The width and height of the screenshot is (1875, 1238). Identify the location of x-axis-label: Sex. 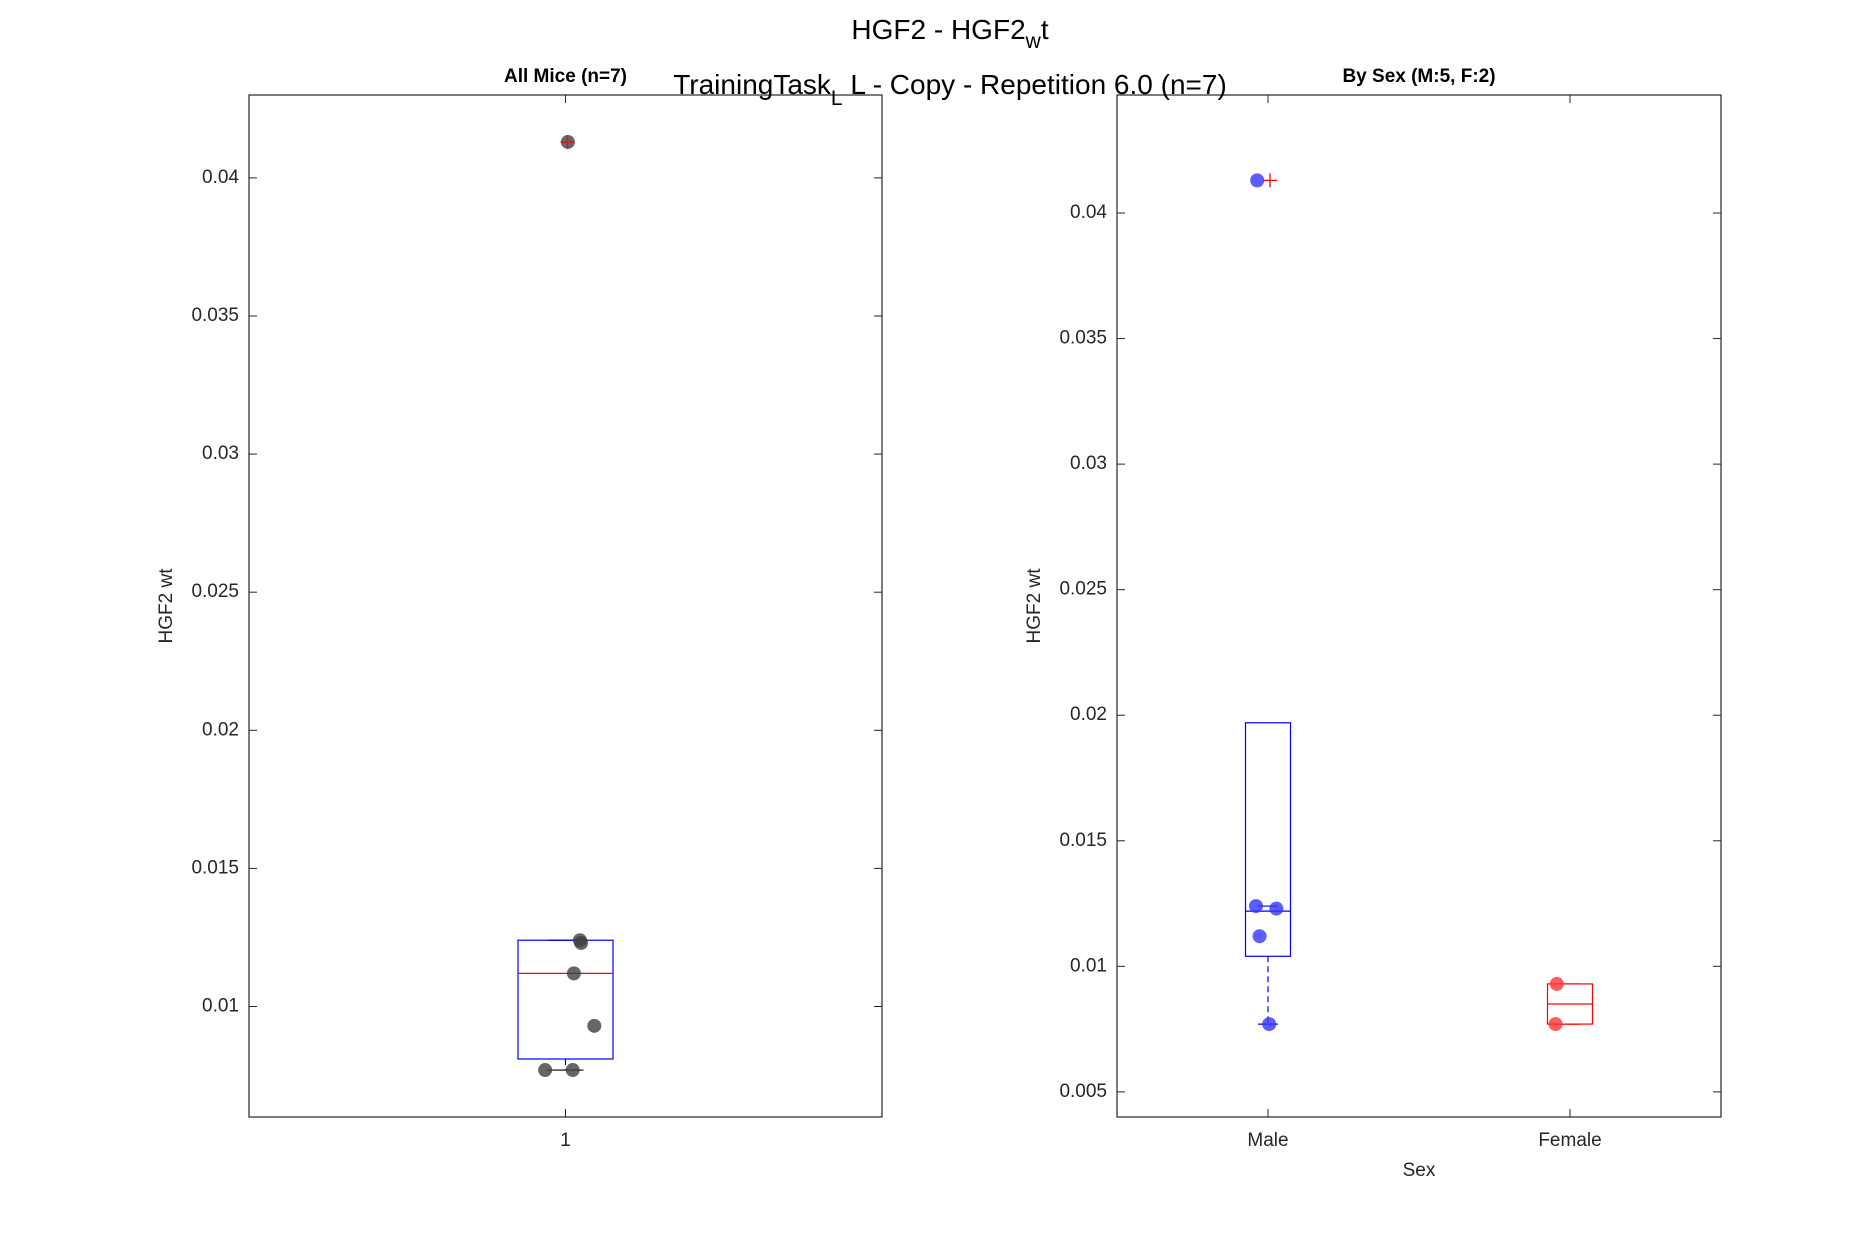
(1419, 1170).